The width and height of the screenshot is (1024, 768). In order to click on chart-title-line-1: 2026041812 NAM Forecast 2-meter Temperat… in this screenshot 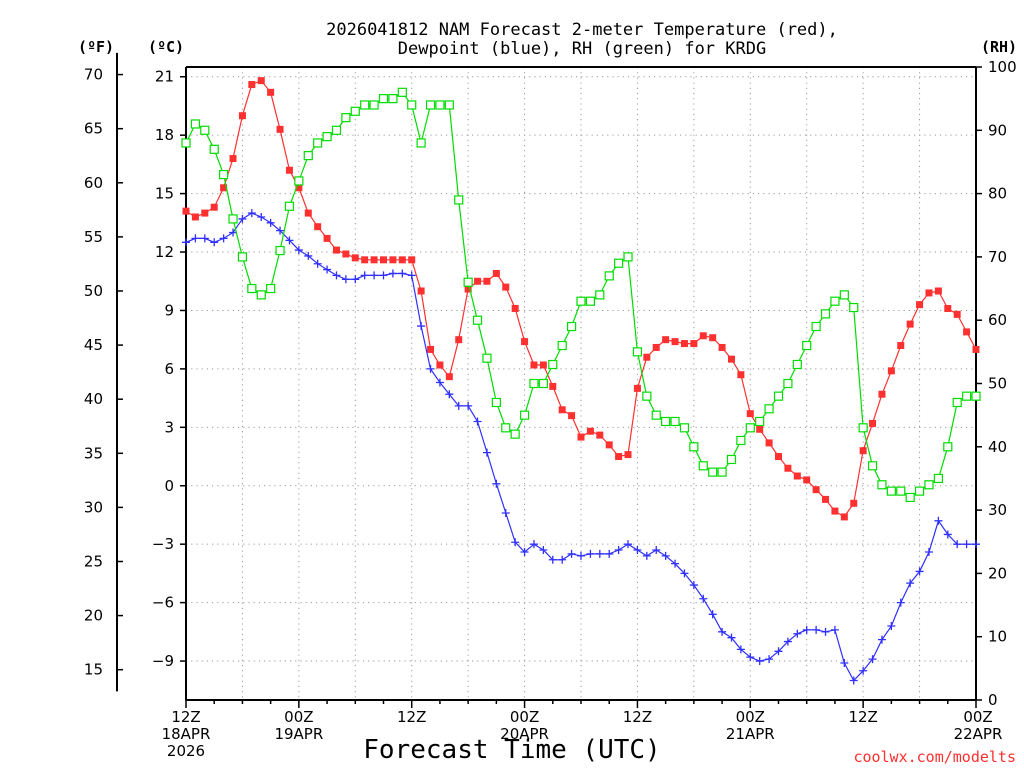, I will do `click(582, 30)`.